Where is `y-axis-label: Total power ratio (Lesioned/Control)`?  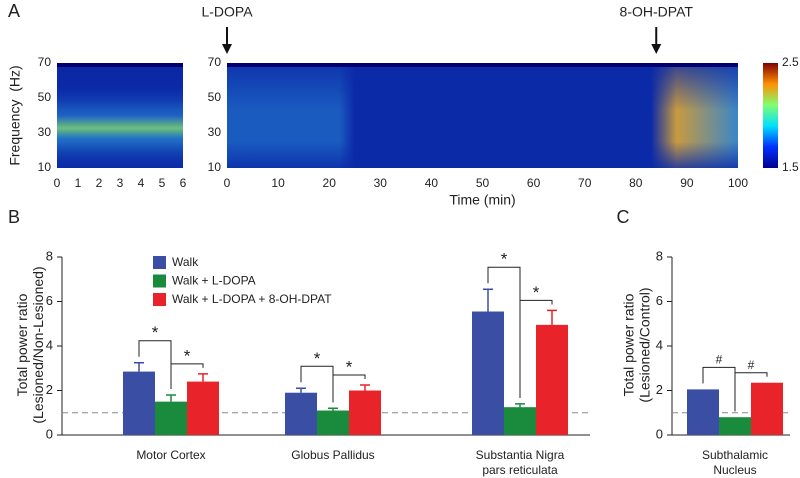 y-axis-label: Total power ratio (Lesioned/Control) is located at coordinates (636, 345).